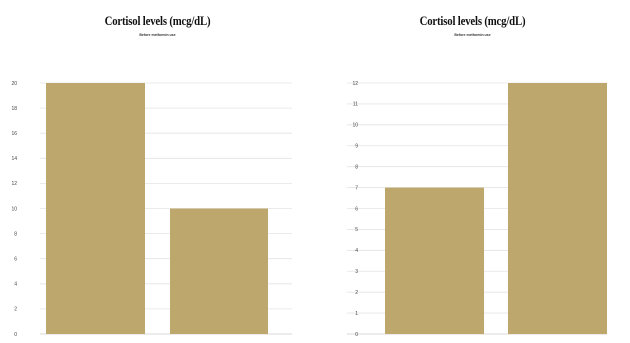  Describe the element at coordinates (355, 105) in the screenshot. I see `y-tick-label: 11` at that location.